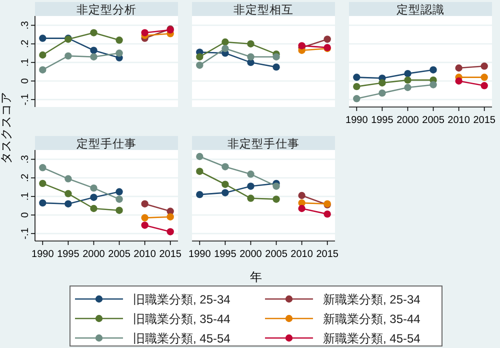  What do you see at coordinates (25, 177) in the screenshot?
I see `y-tick-label: .2` at bounding box center [25, 177].